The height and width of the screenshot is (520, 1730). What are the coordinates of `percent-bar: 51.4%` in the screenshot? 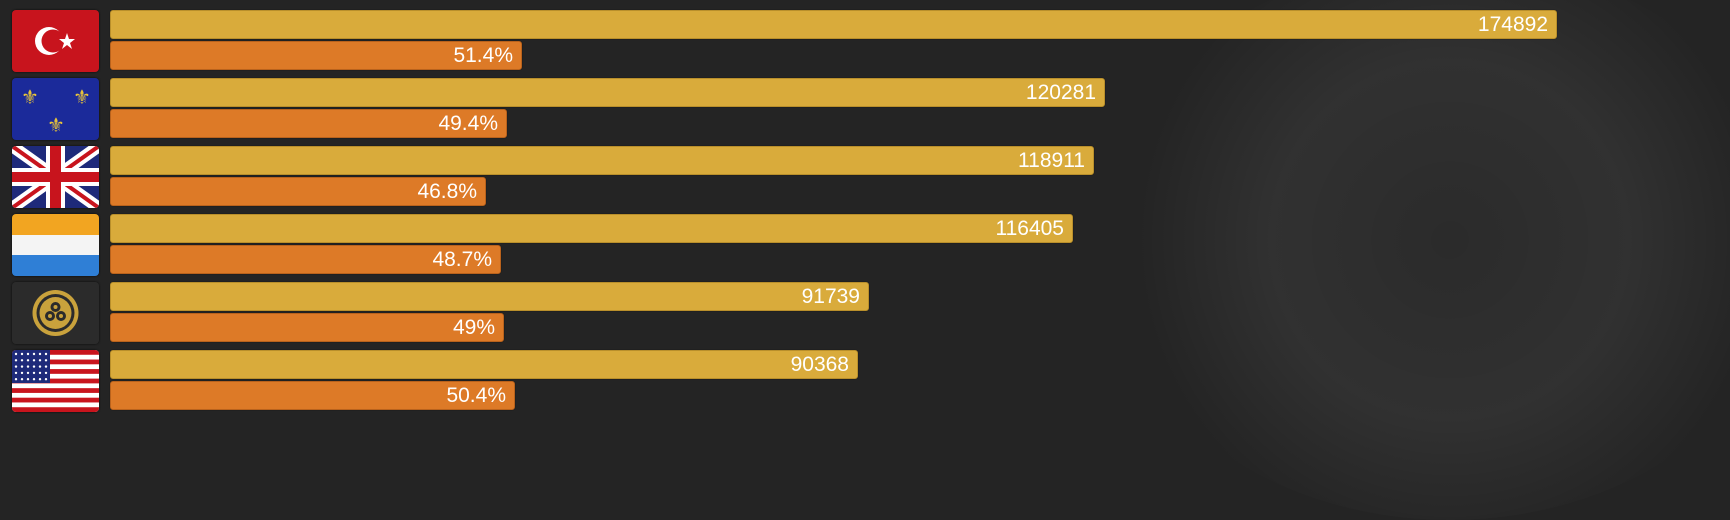 It's located at (316, 55).